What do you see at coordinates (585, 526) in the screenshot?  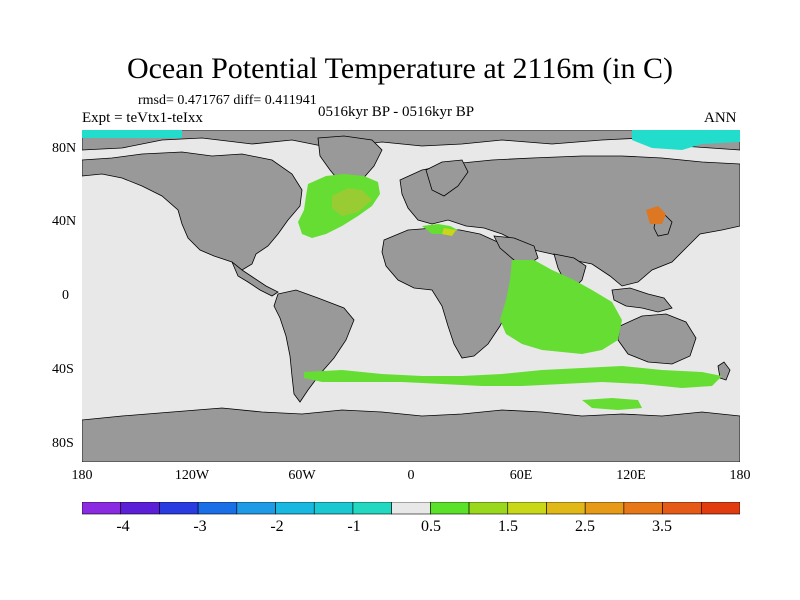 I see `colorbar-label-2p5: 2.5` at bounding box center [585, 526].